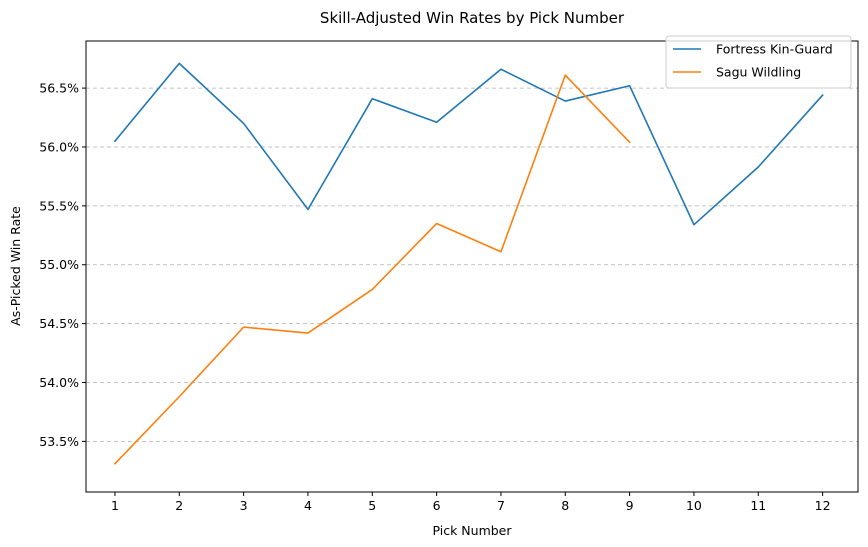 The height and width of the screenshot is (547, 868). I want to click on x-tick-label: 11, so click(758, 505).